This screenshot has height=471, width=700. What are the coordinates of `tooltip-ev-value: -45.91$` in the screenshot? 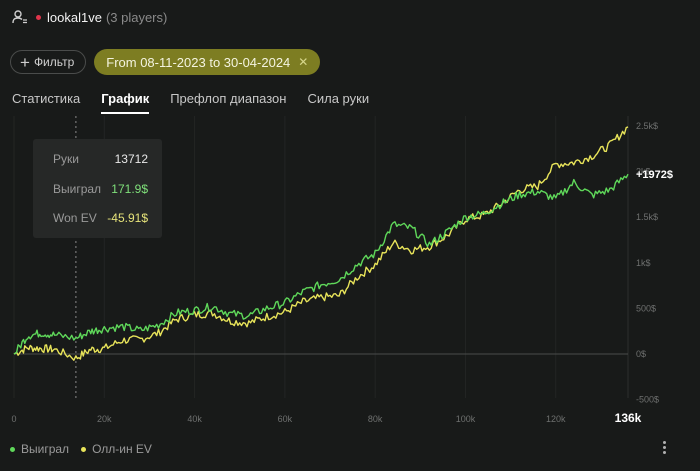 It's located at (127, 218).